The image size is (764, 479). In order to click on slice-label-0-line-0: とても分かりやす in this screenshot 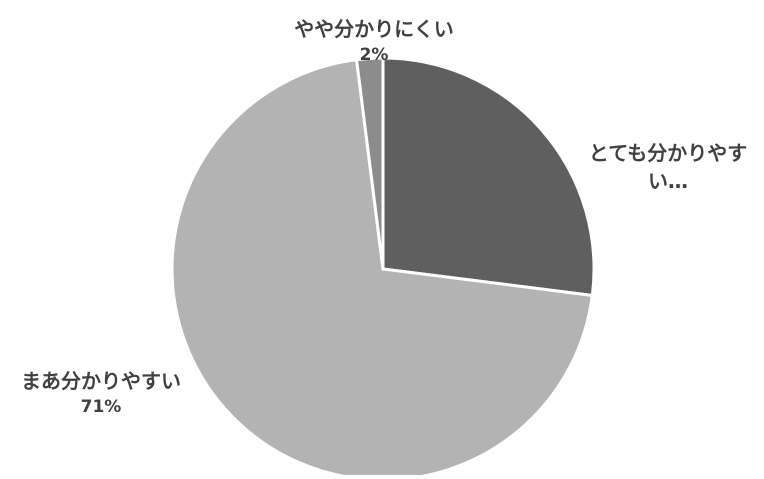, I will do `click(668, 153)`.